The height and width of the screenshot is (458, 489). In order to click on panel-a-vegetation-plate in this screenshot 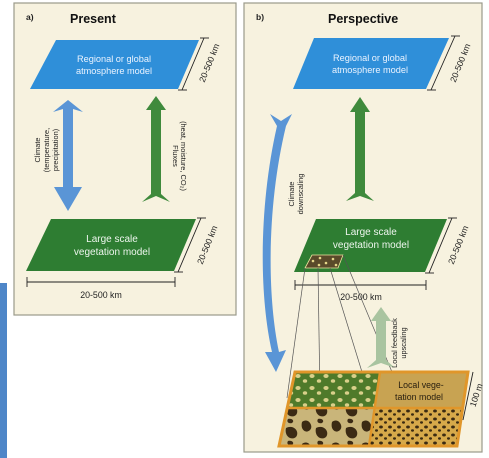, I will do `click(111, 245)`.